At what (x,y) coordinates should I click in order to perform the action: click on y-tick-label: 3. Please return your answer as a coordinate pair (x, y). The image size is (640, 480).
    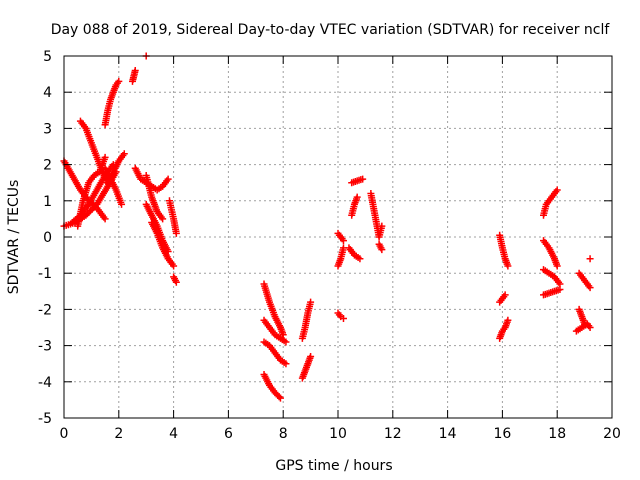
    Looking at the image, I should click on (47, 129).